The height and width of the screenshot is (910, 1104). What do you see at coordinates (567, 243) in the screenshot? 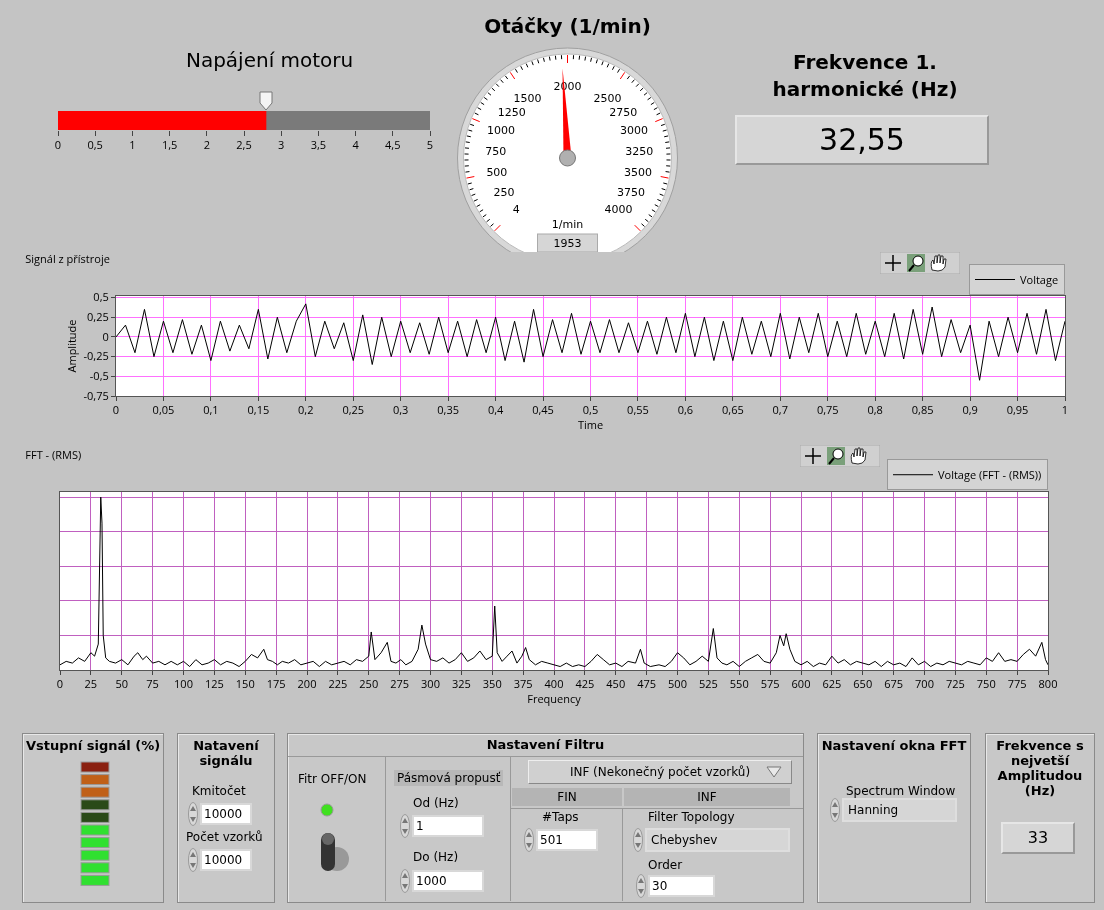
I see `data-label: 1953` at bounding box center [567, 243].